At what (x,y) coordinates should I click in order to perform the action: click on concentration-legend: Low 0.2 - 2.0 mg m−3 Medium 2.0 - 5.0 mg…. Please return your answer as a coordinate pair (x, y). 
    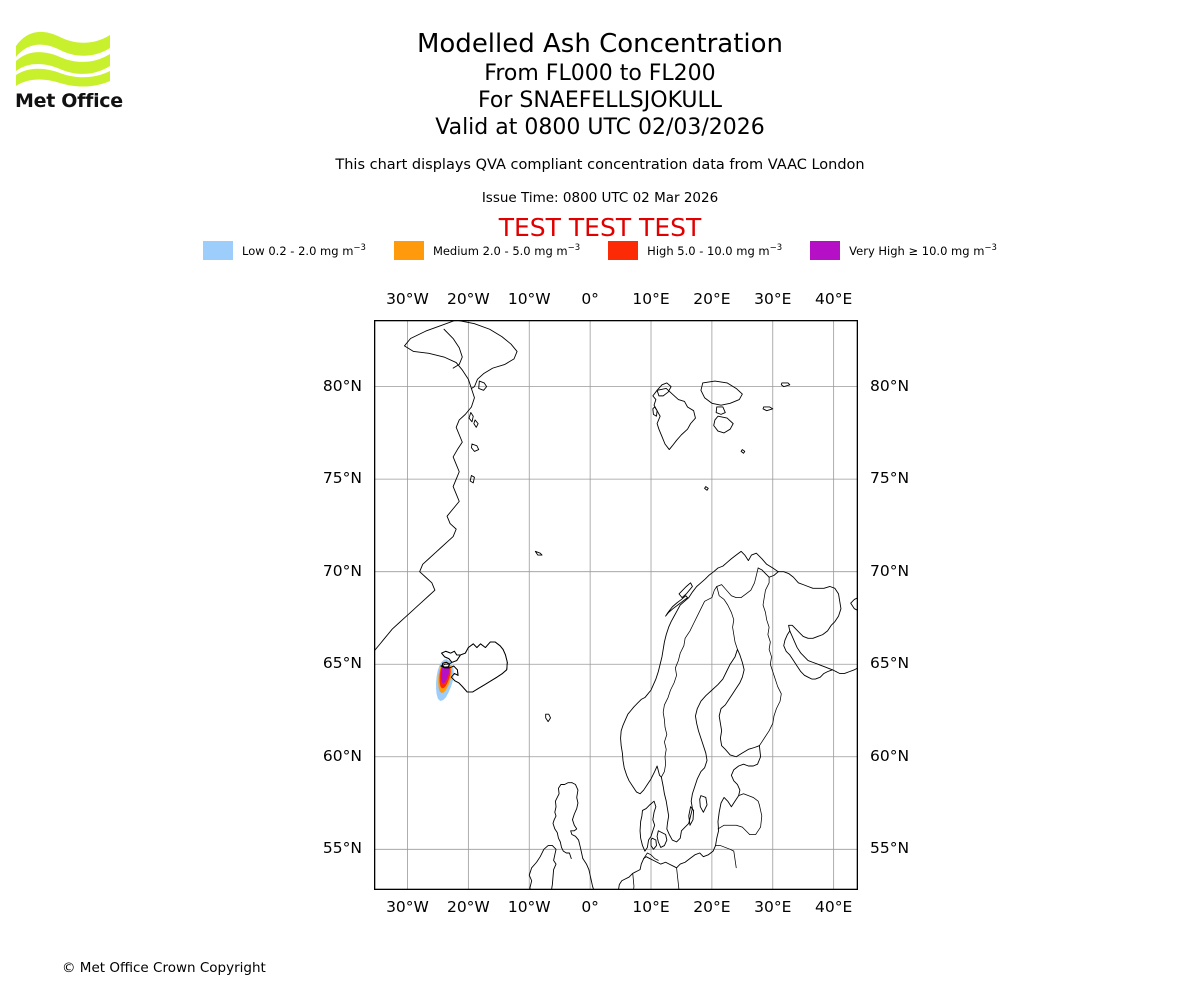
    Looking at the image, I should click on (600, 250).